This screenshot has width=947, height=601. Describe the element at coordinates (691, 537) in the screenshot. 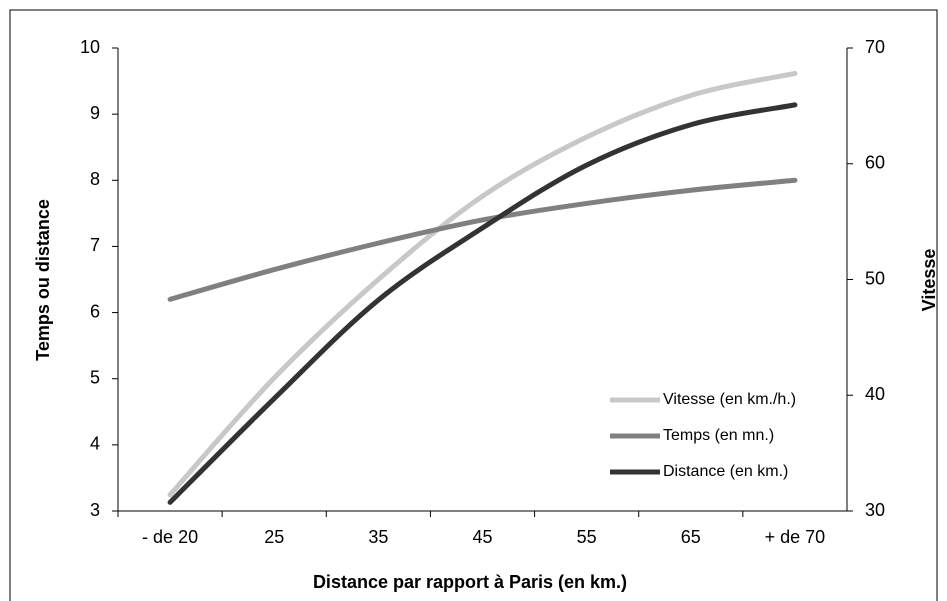

I see `x-tick-label: 65` at that location.